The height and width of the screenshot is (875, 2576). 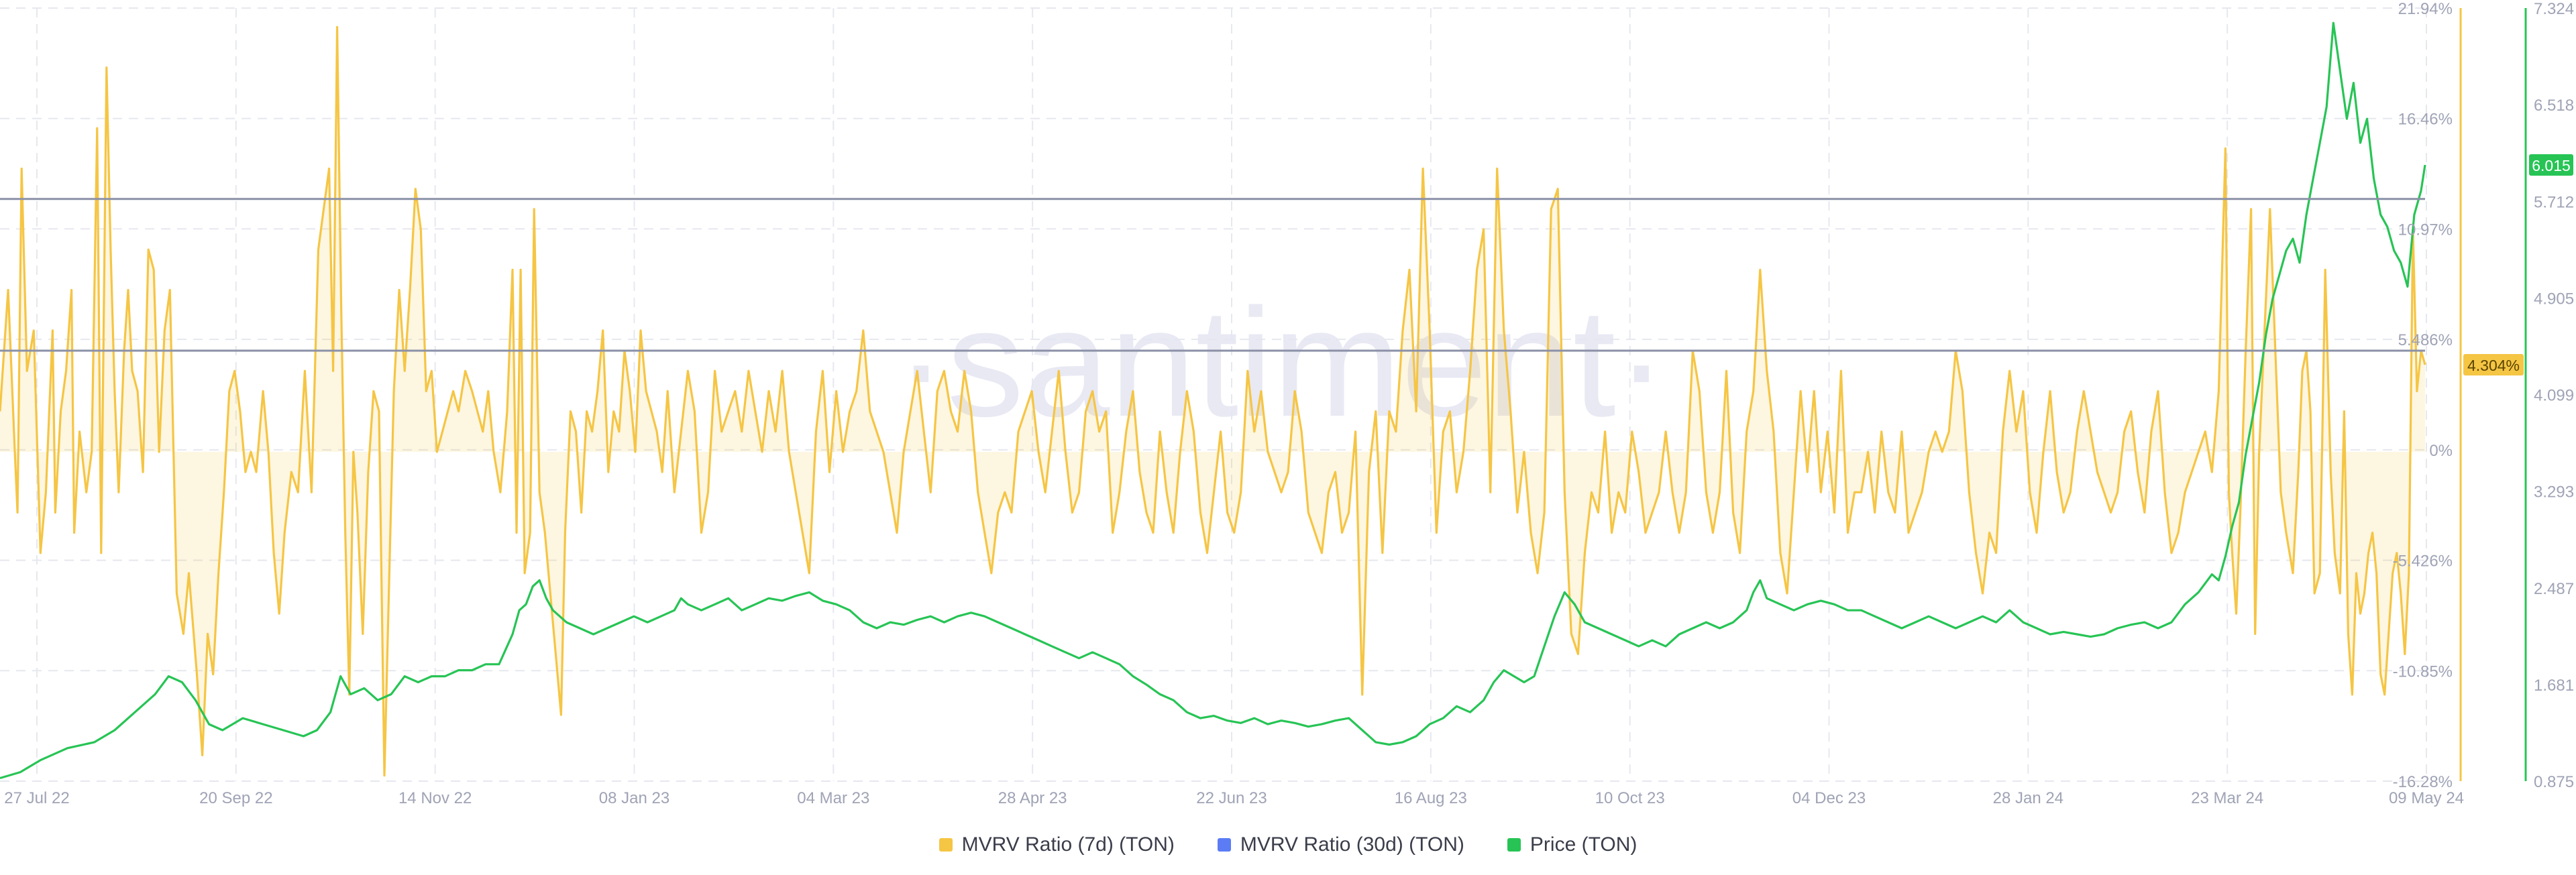 I want to click on y-left-tick-label: 16.46%, so click(x=2425, y=120).